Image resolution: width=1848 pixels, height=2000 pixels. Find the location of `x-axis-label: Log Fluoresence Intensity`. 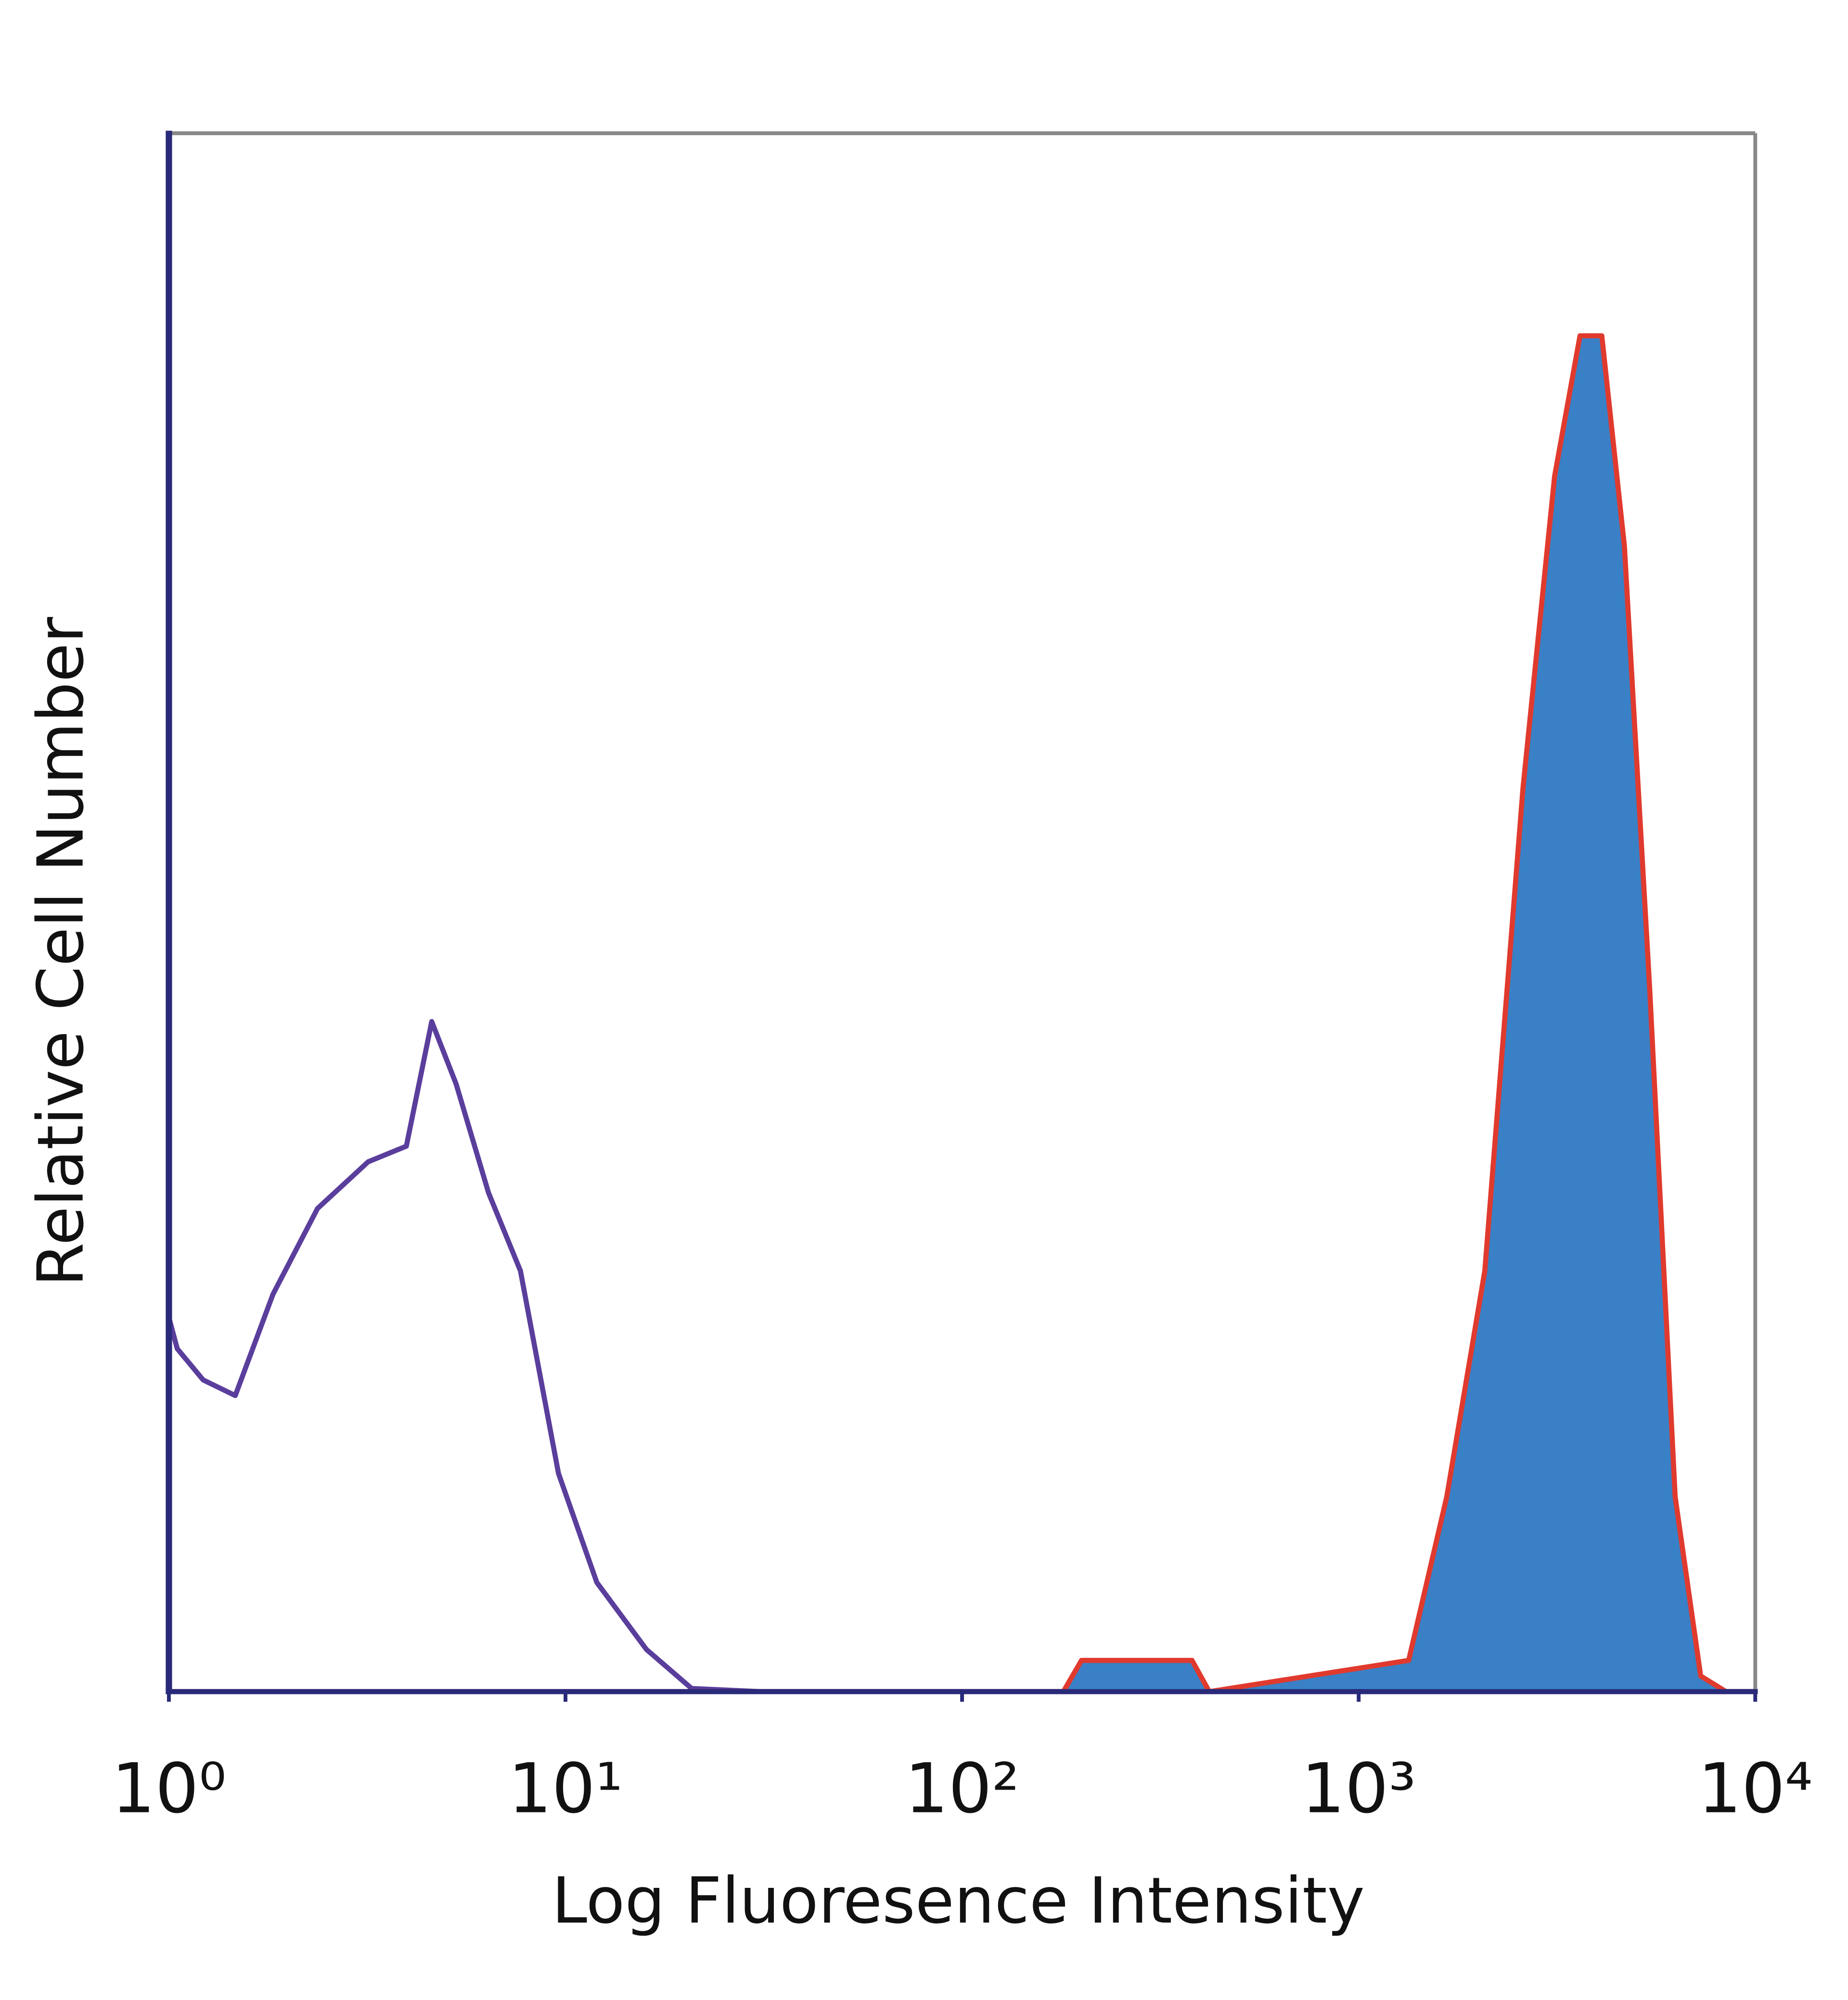

x-axis-label: Log Fluoresence Intensity is located at coordinates (958, 1901).